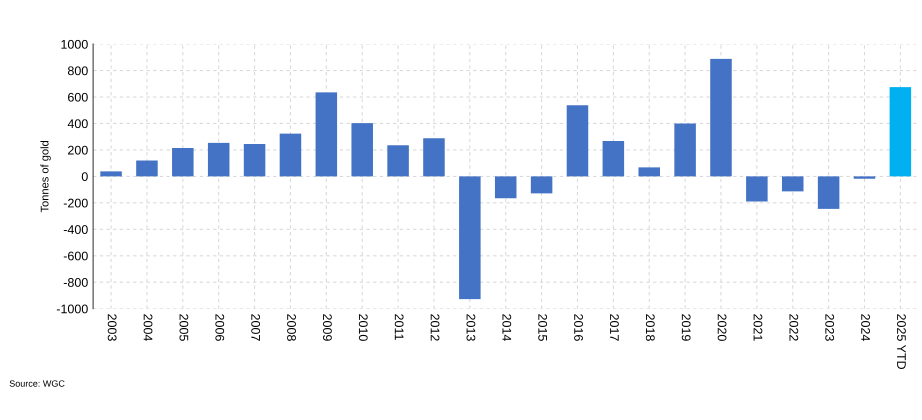 The height and width of the screenshot is (420, 922). I want to click on x-tick-label: 2004, so click(148, 328).